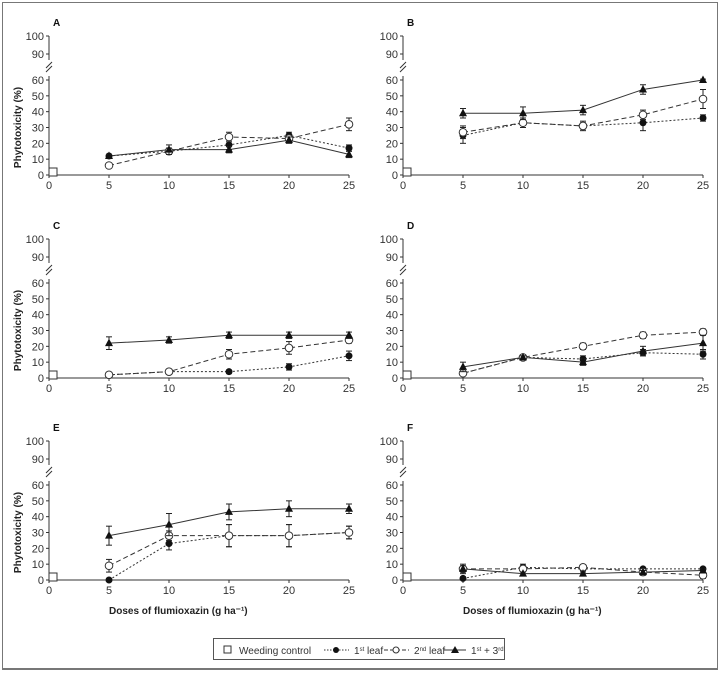 This screenshot has width=722, height=676. Describe the element at coordinates (410, 428) in the screenshot. I see `panel-letter: F` at that location.